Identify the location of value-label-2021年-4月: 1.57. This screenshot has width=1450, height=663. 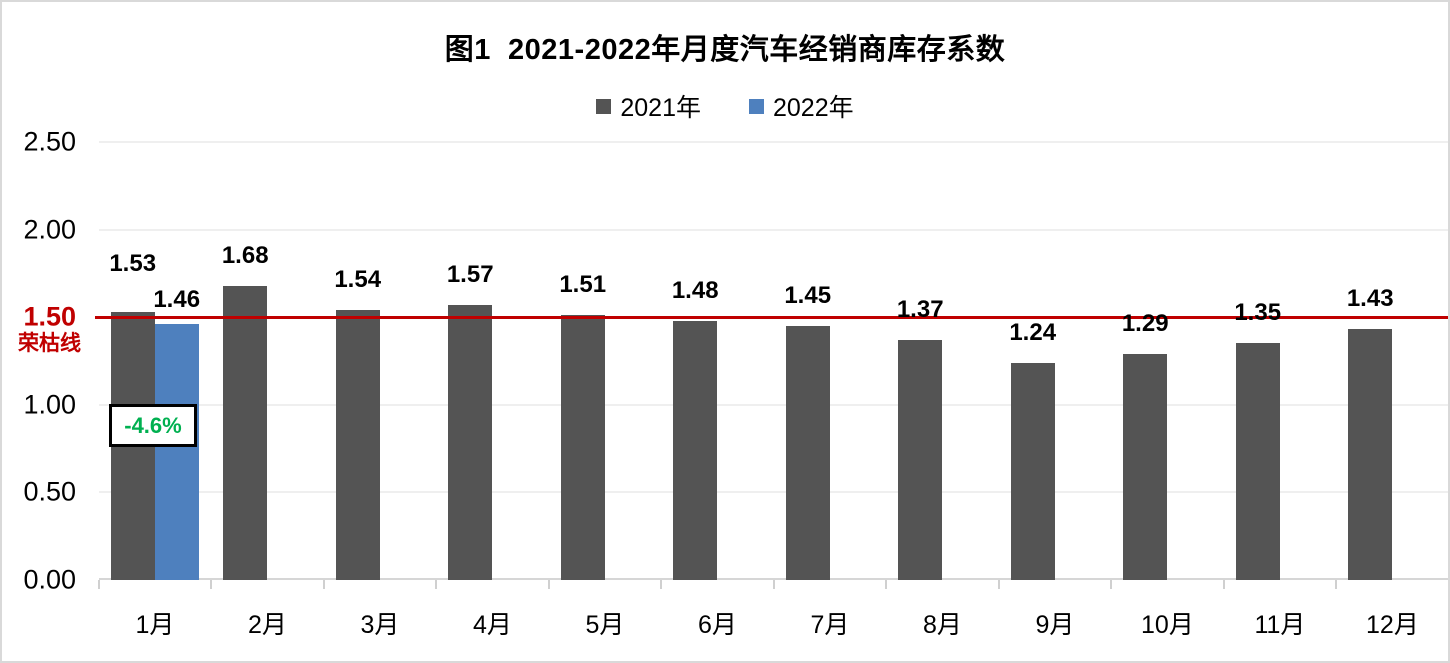
(470, 274).